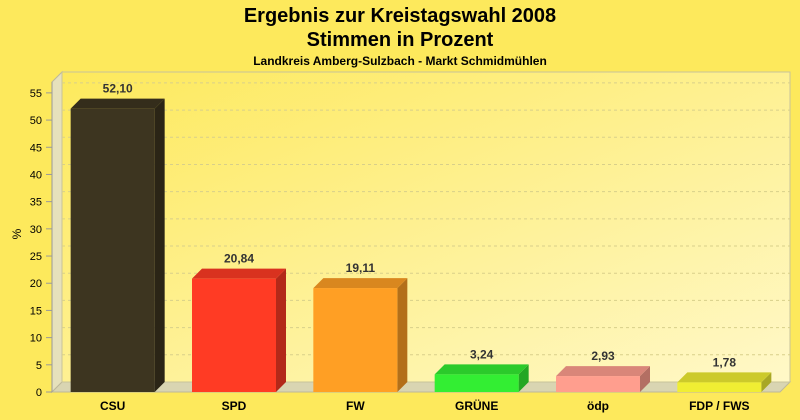  What do you see at coordinates (239, 259) in the screenshot?
I see `bar-value-label: 20,84` at bounding box center [239, 259].